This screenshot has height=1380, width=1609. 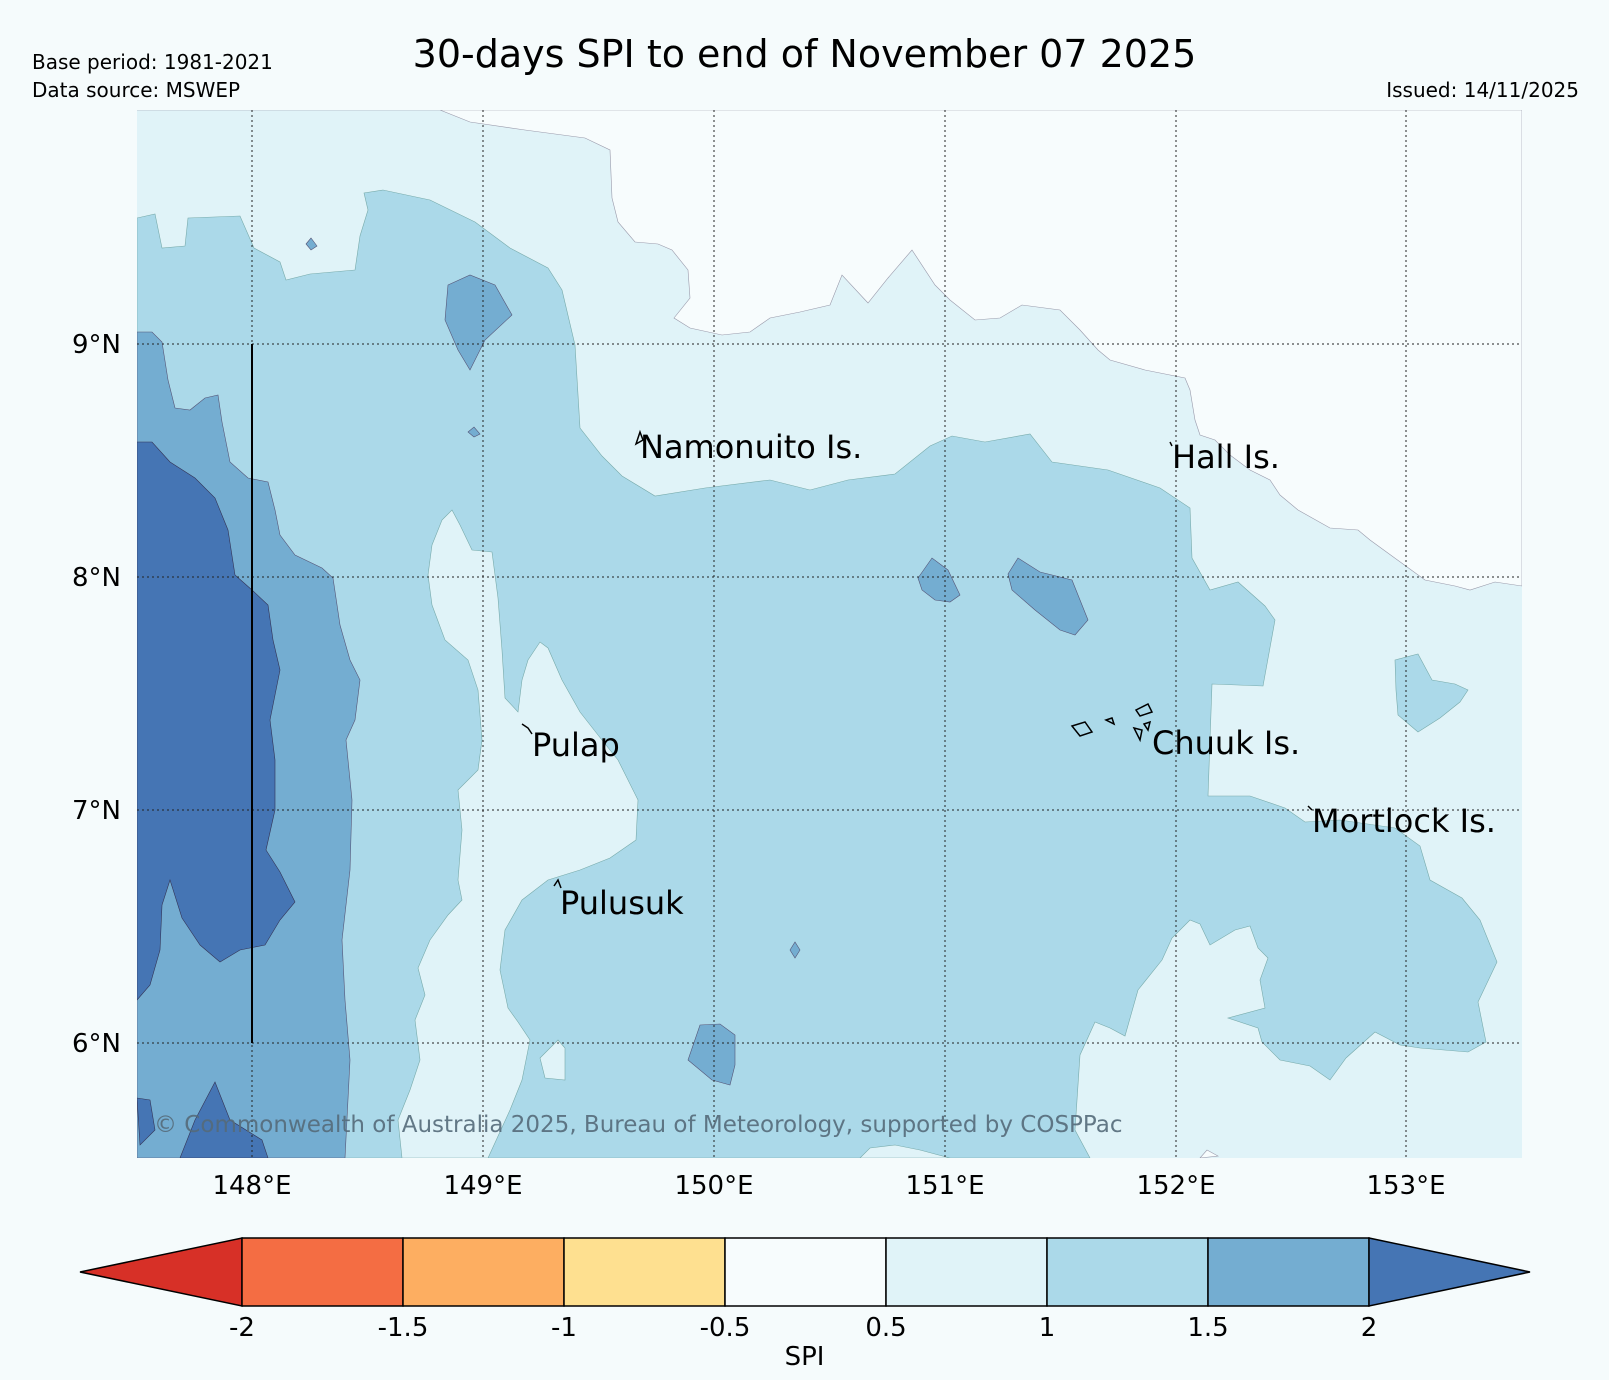 What do you see at coordinates (557, 883) in the screenshot?
I see `pulusuk-island-shape` at bounding box center [557, 883].